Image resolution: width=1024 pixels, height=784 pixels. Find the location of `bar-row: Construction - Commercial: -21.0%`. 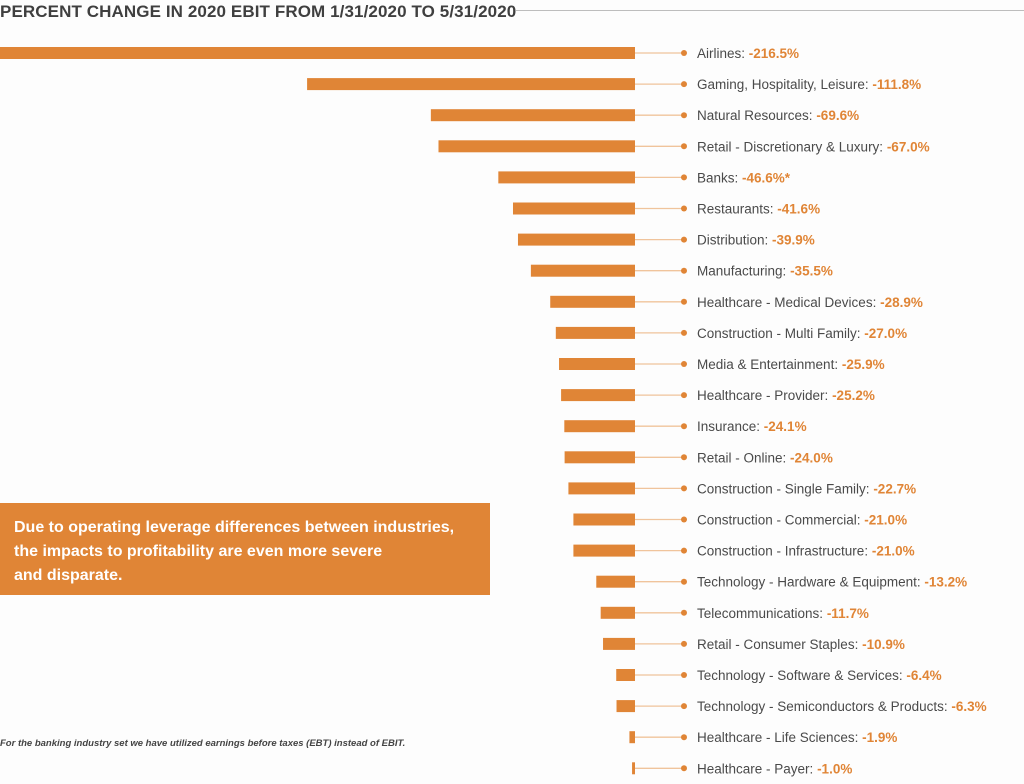

bar-row: Construction - Commercial: -21.0% is located at coordinates (740, 520).